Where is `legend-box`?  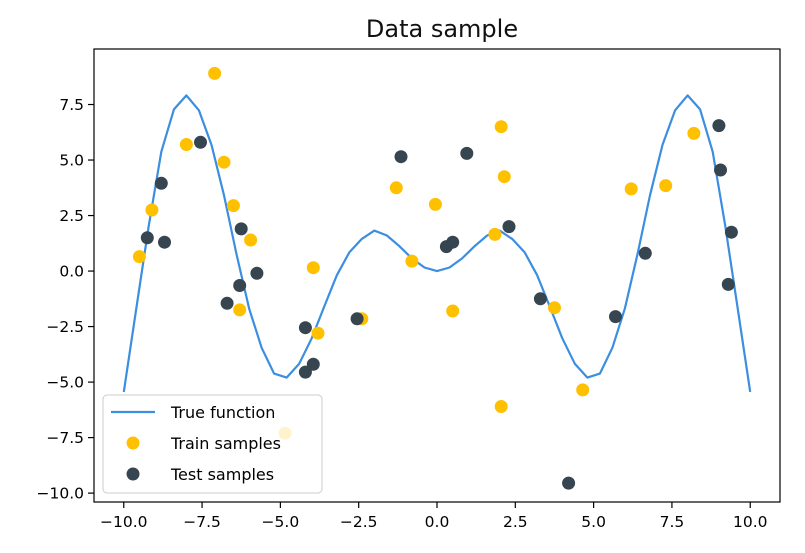 legend-box is located at coordinates (212, 444).